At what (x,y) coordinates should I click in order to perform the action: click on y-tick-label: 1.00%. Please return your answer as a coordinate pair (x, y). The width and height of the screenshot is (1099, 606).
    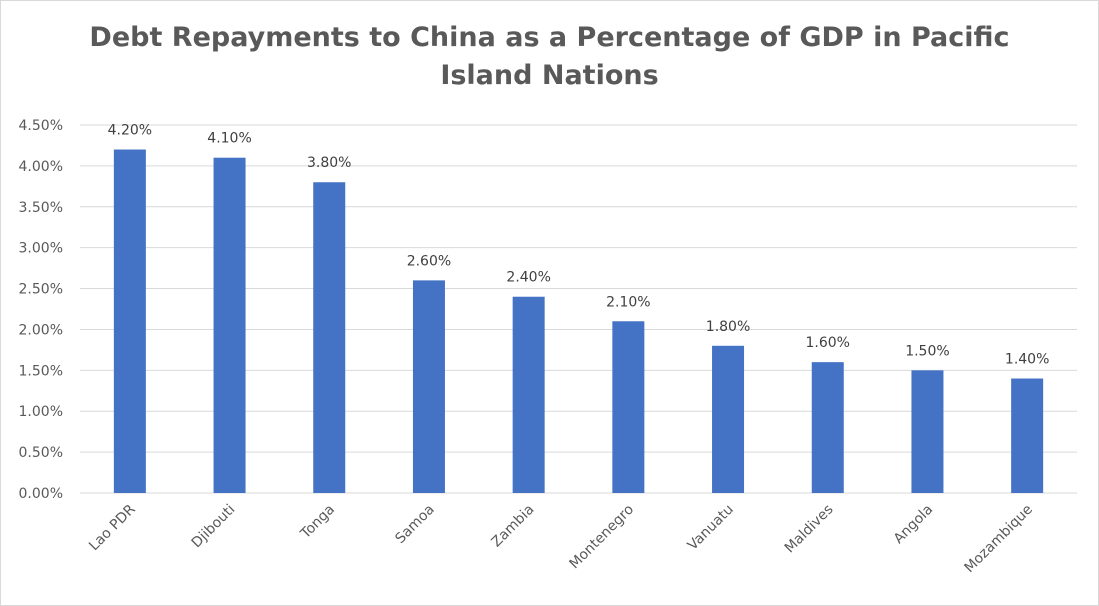
    Looking at the image, I should click on (41, 412).